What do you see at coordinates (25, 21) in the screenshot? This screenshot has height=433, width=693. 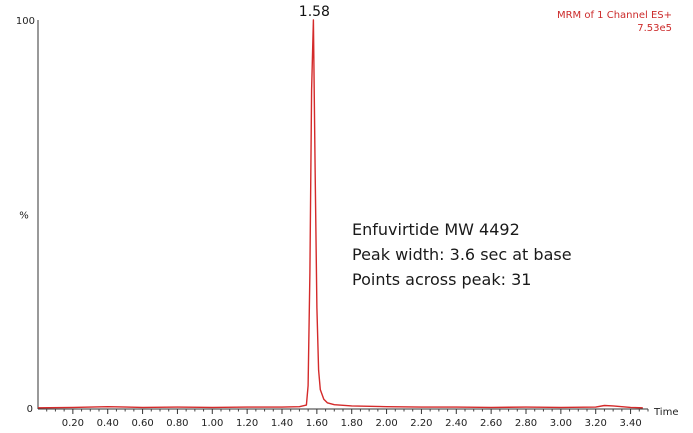 I see `y-tick-label-100: 100` at bounding box center [25, 21].